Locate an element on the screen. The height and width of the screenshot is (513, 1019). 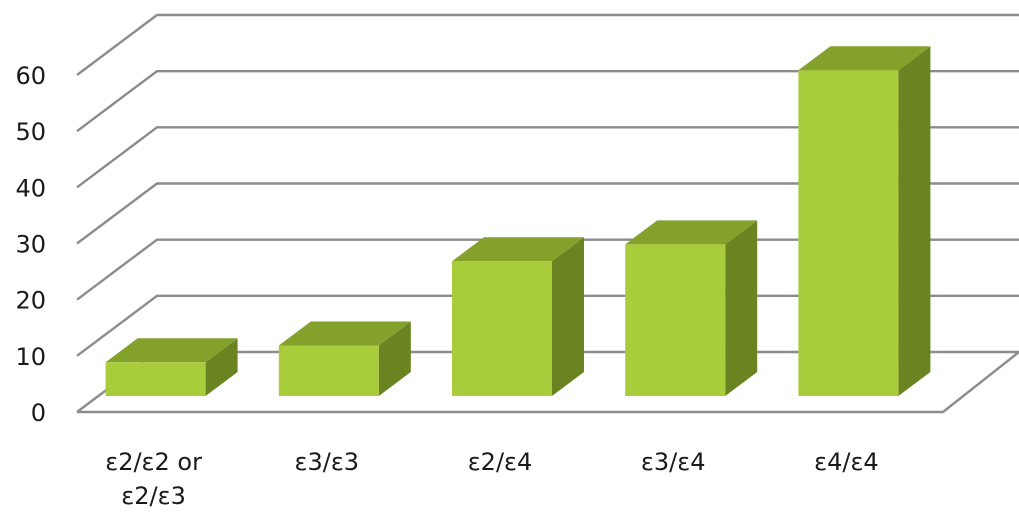
y-tick-label: 50 is located at coordinates (30, 132).